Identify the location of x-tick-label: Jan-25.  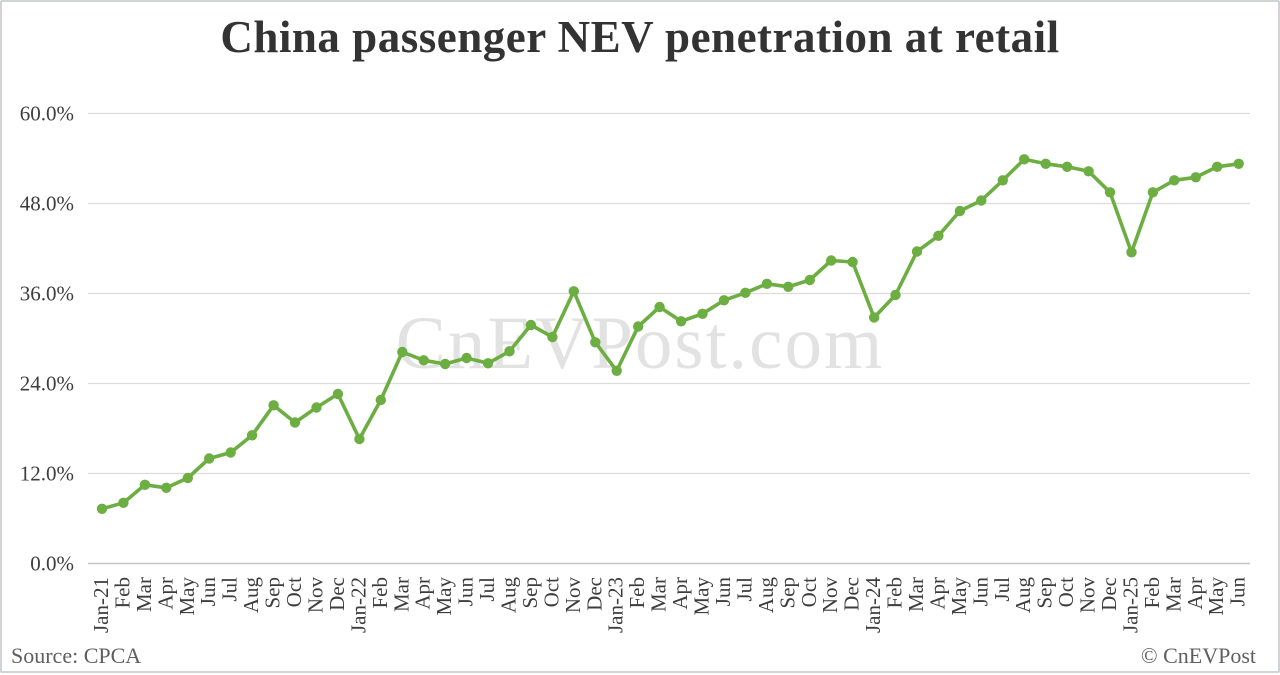
(1130, 605).